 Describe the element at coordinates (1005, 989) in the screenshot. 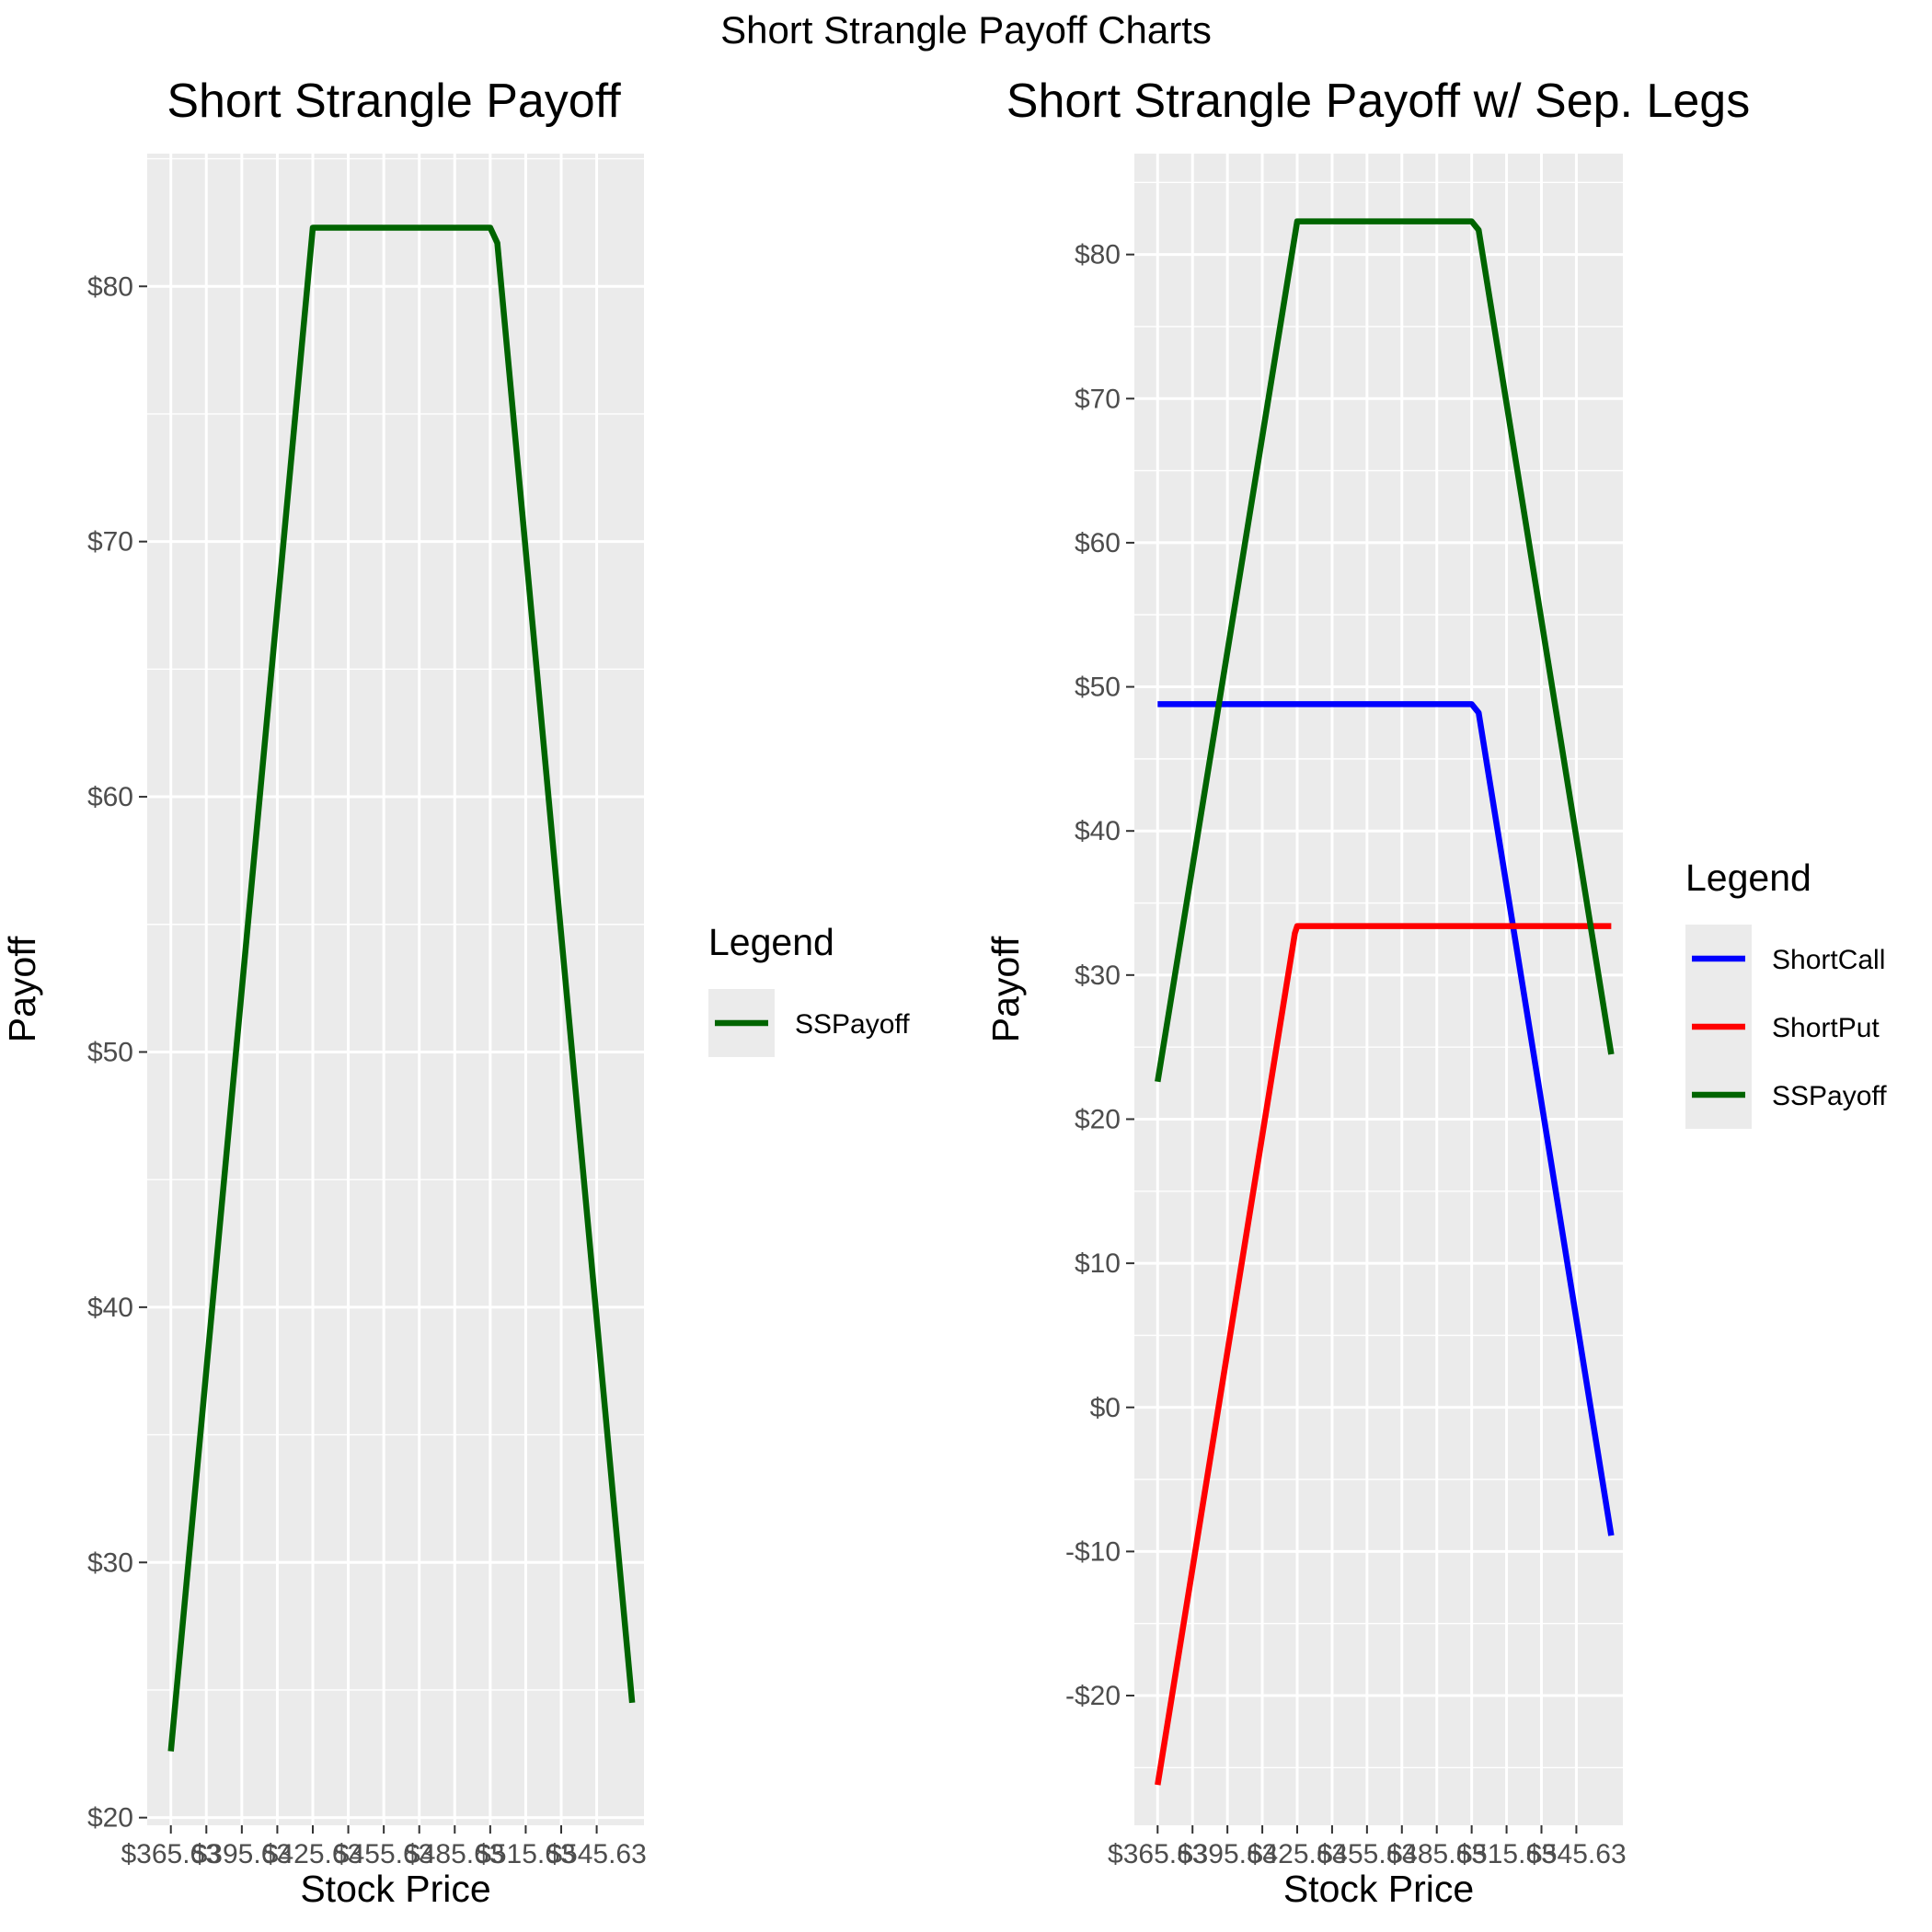

I see `p2-y-axis-title: Payoff` at that location.